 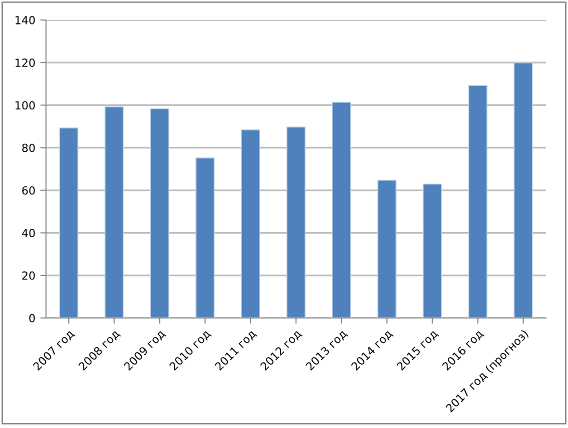 I want to click on y-tick-label: 20, so click(x=28, y=275).